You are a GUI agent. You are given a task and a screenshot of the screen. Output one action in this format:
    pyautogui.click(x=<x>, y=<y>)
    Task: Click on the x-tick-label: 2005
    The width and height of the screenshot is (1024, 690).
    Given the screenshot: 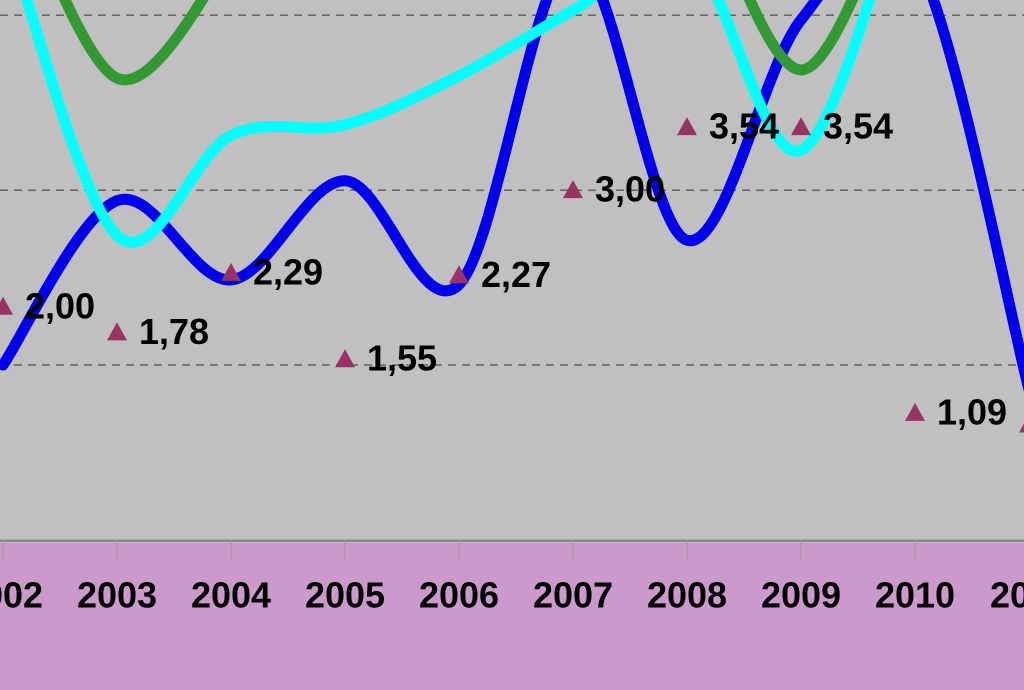 What is the action you would take?
    pyautogui.click(x=345, y=595)
    